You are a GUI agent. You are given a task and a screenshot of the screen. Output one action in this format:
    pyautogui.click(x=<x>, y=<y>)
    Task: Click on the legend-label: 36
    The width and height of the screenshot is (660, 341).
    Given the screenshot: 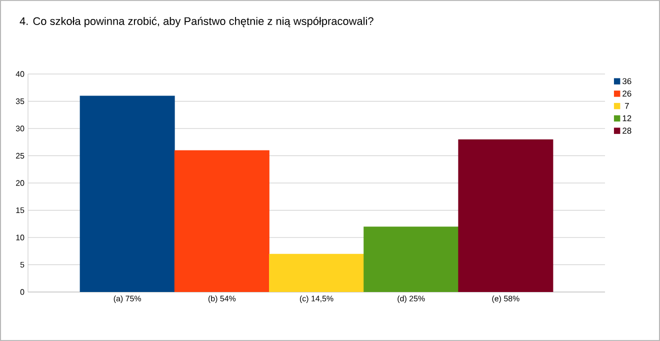 What is the action you would take?
    pyautogui.click(x=627, y=81)
    